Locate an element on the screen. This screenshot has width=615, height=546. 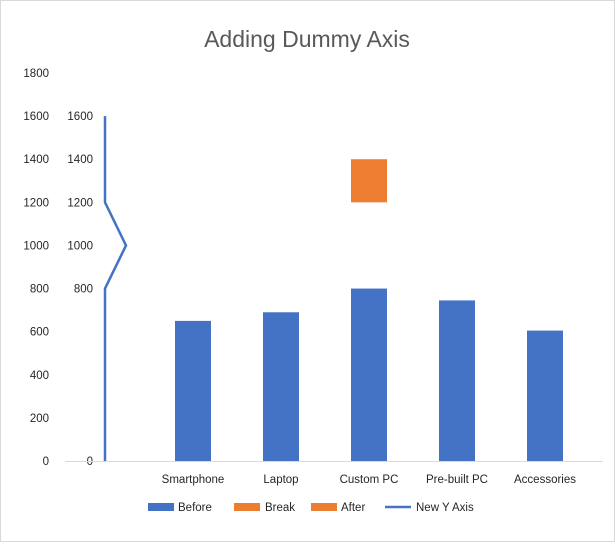
y-tick-label: 1000 is located at coordinates (36, 246).